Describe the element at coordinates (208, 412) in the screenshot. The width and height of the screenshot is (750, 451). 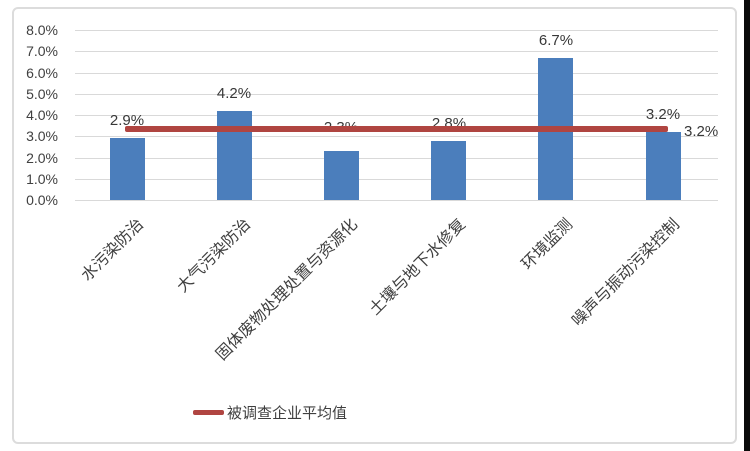
I see `legend-line-swatch` at that location.